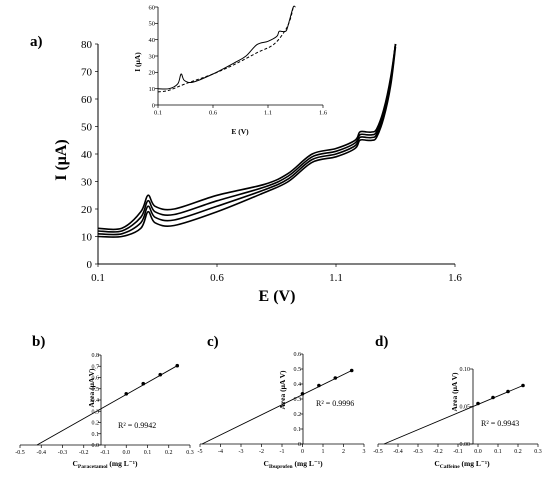 This screenshot has width=550, height=482. I want to click on panel-b-x-title-unit: (mg L⁻¹), so click(123, 463).